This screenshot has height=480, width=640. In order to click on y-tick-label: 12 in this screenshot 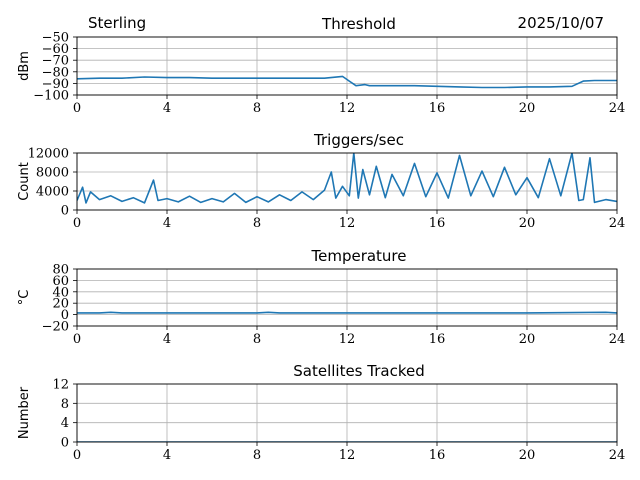, I will do `click(60, 385)`.